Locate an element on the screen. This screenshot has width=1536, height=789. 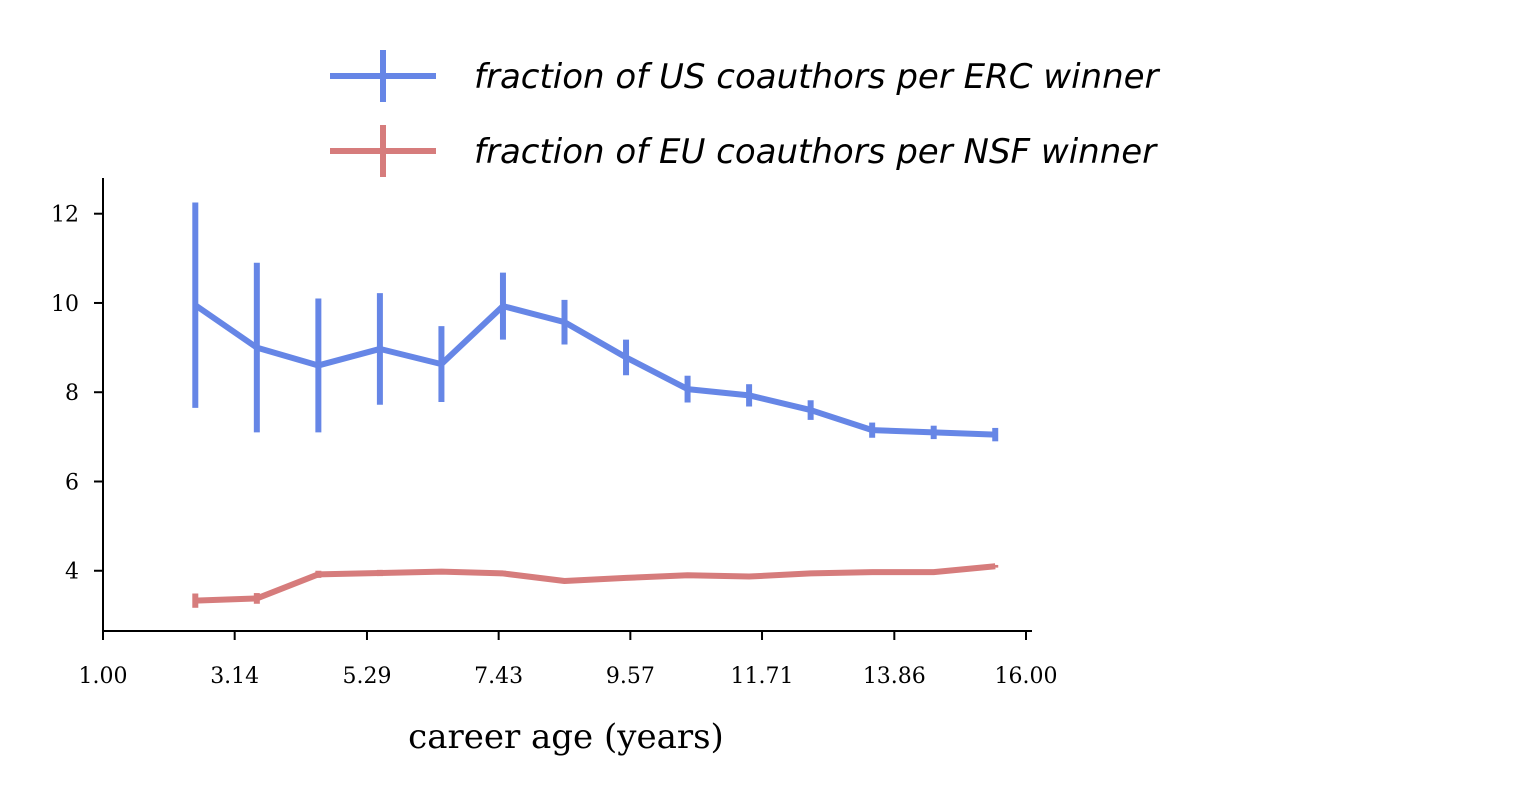
y-tick-label: 12 is located at coordinates (65, 215).